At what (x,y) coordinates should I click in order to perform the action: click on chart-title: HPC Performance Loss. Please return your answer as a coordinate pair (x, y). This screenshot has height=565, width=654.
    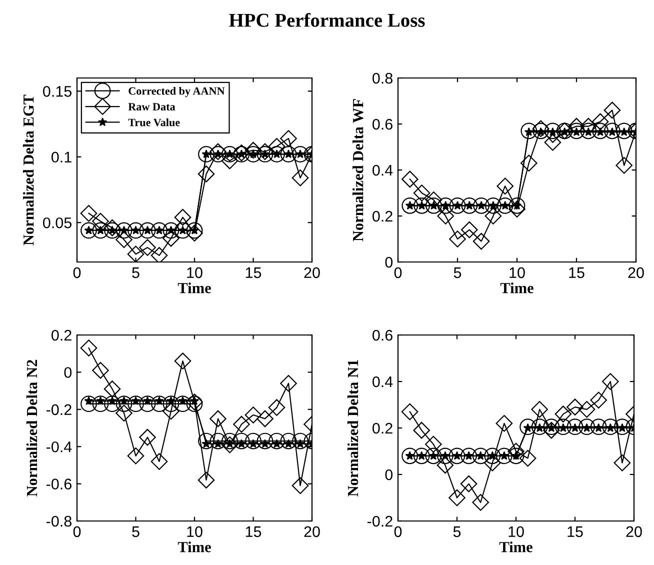
    Looking at the image, I should click on (327, 19).